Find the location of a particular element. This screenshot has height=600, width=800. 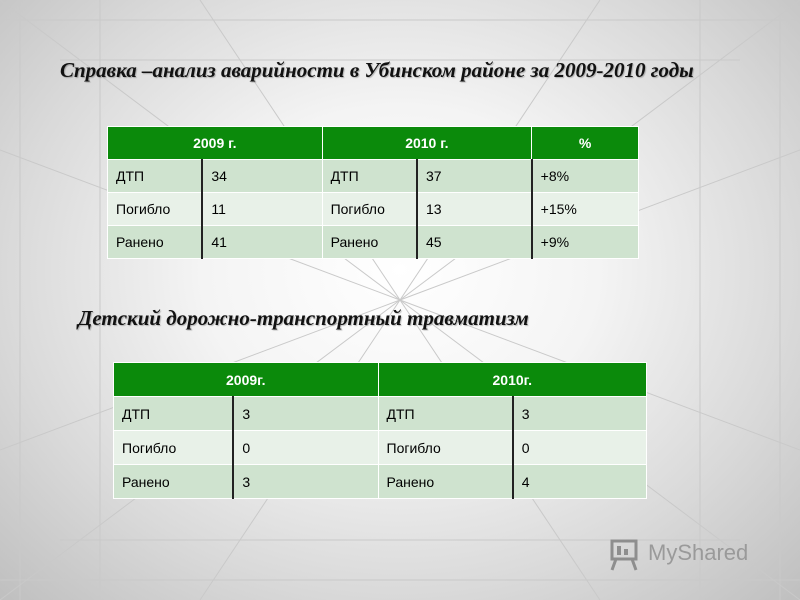

table-header-row: 2009г. 2010г. is located at coordinates (380, 379).